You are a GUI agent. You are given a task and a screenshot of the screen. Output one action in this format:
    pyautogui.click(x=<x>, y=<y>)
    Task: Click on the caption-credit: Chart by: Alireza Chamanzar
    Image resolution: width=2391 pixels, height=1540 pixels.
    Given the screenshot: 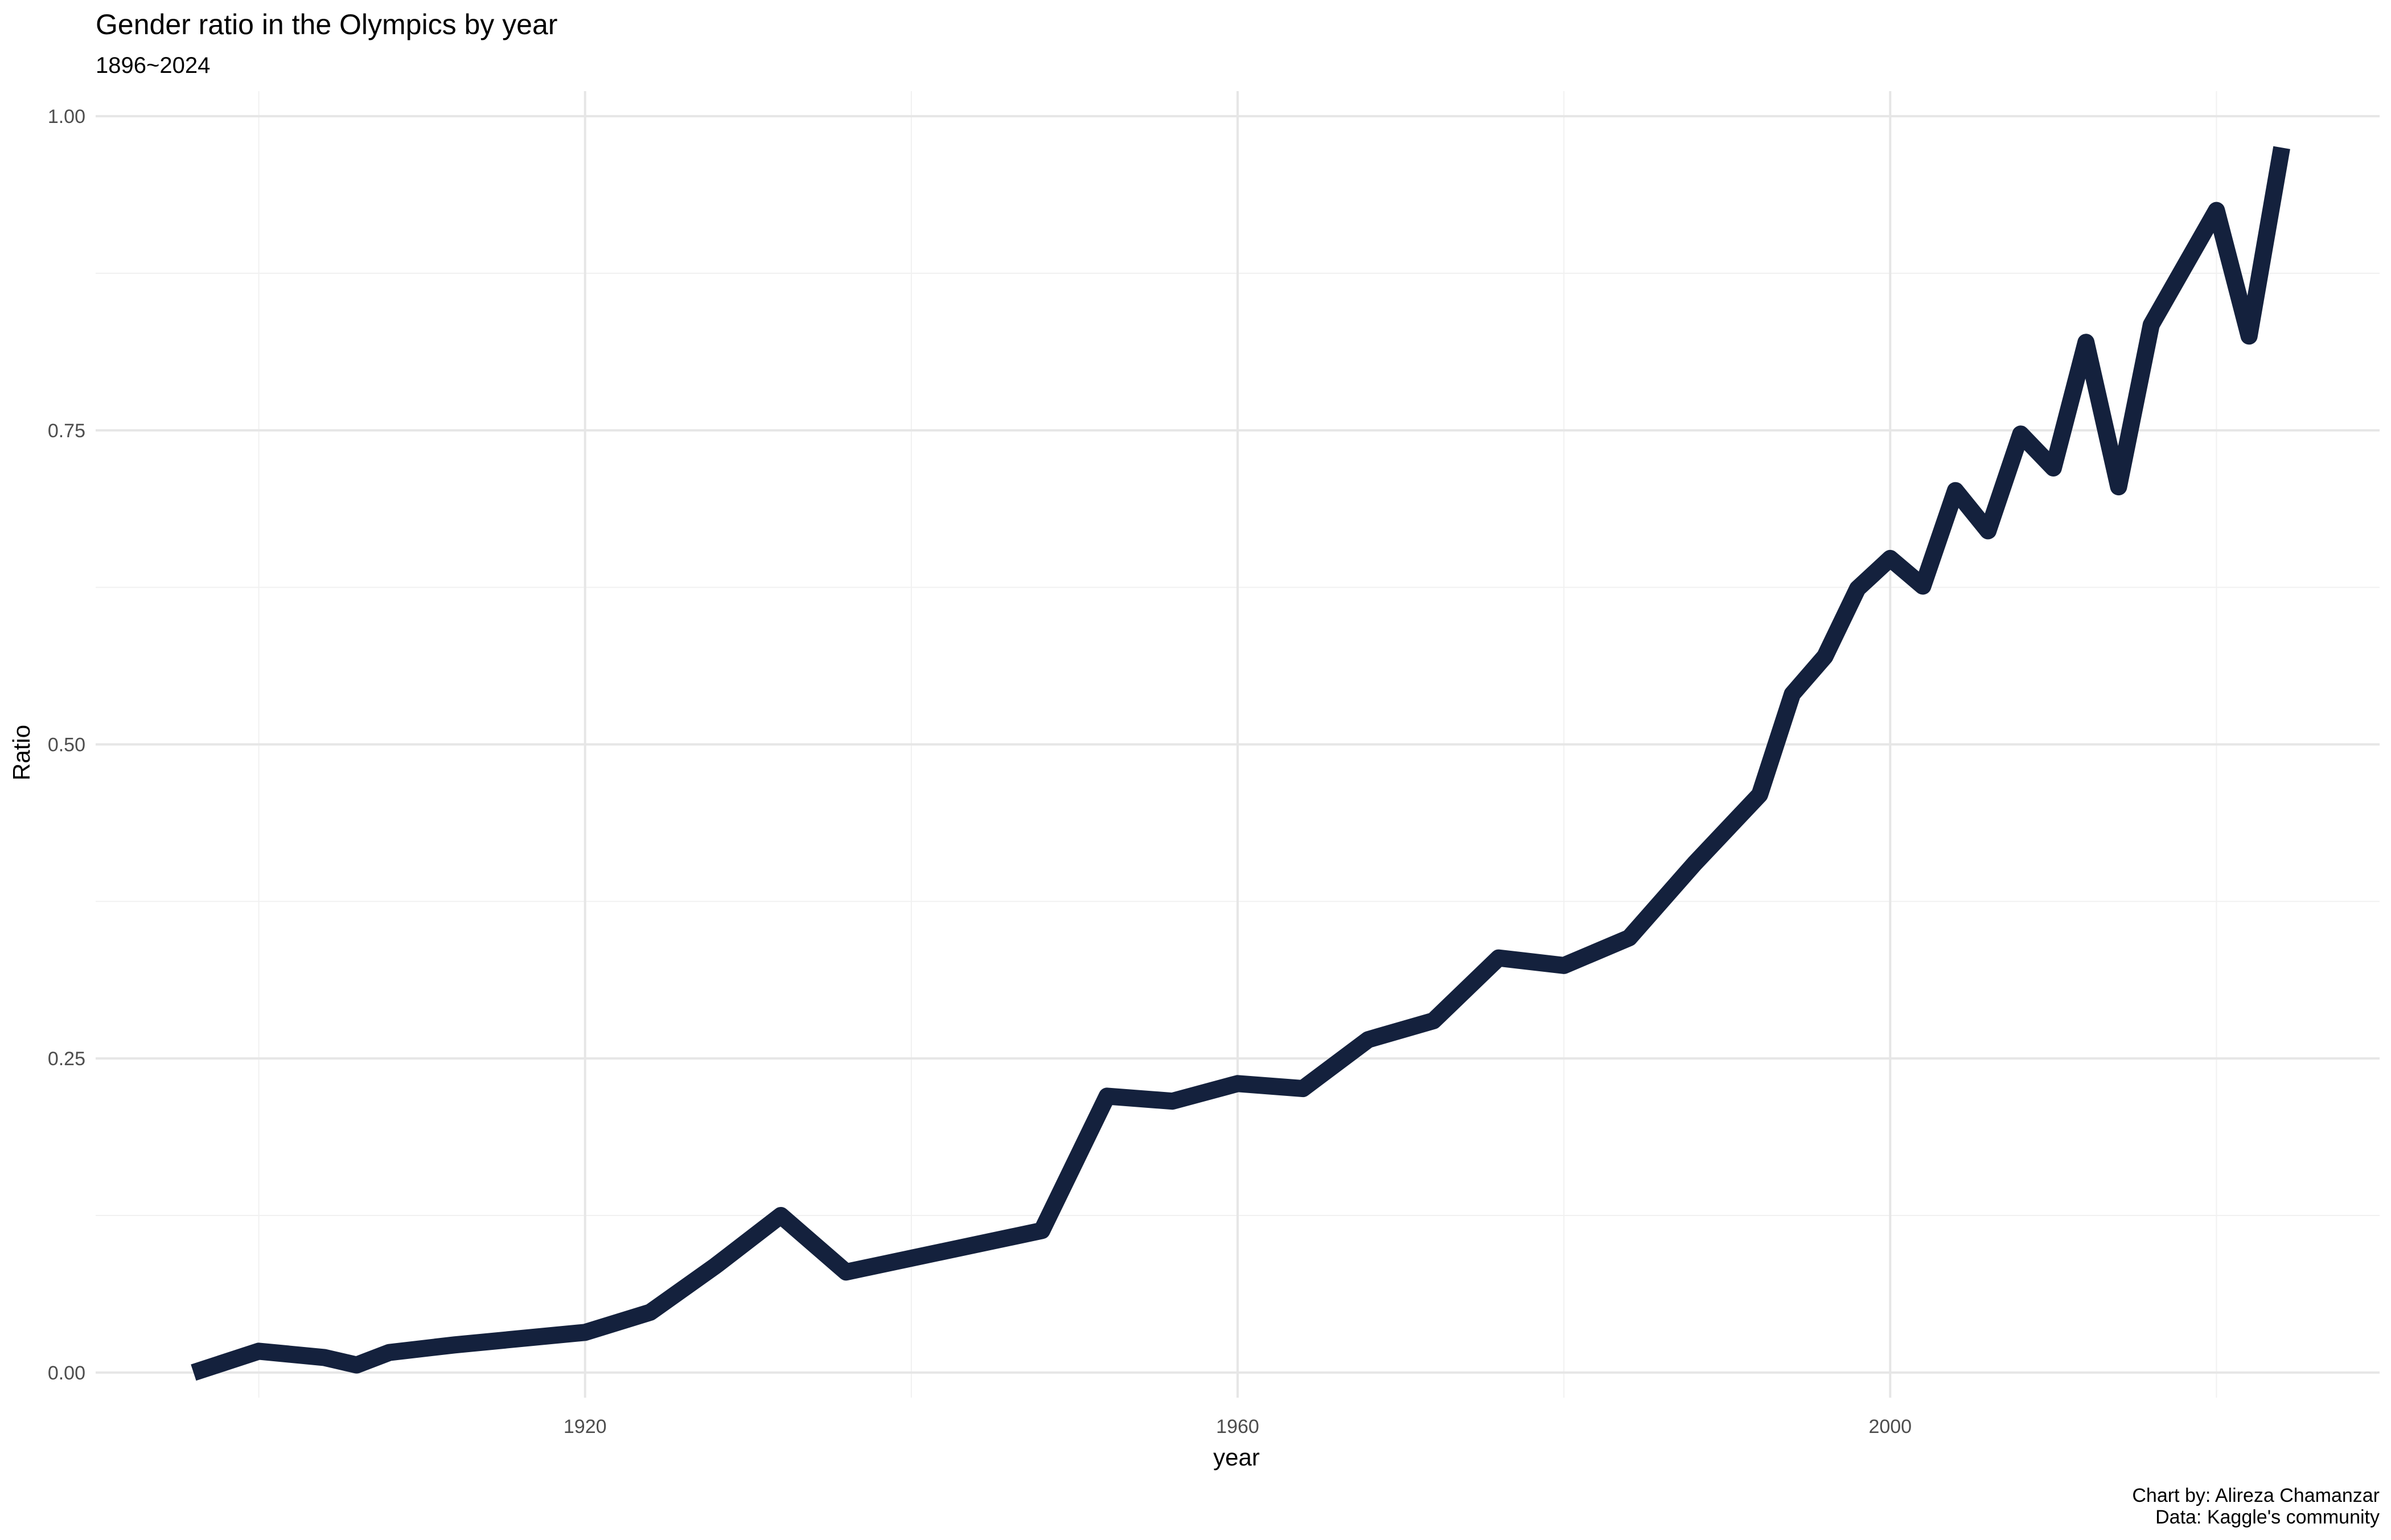 What is the action you would take?
    pyautogui.click(x=2256, y=1495)
    